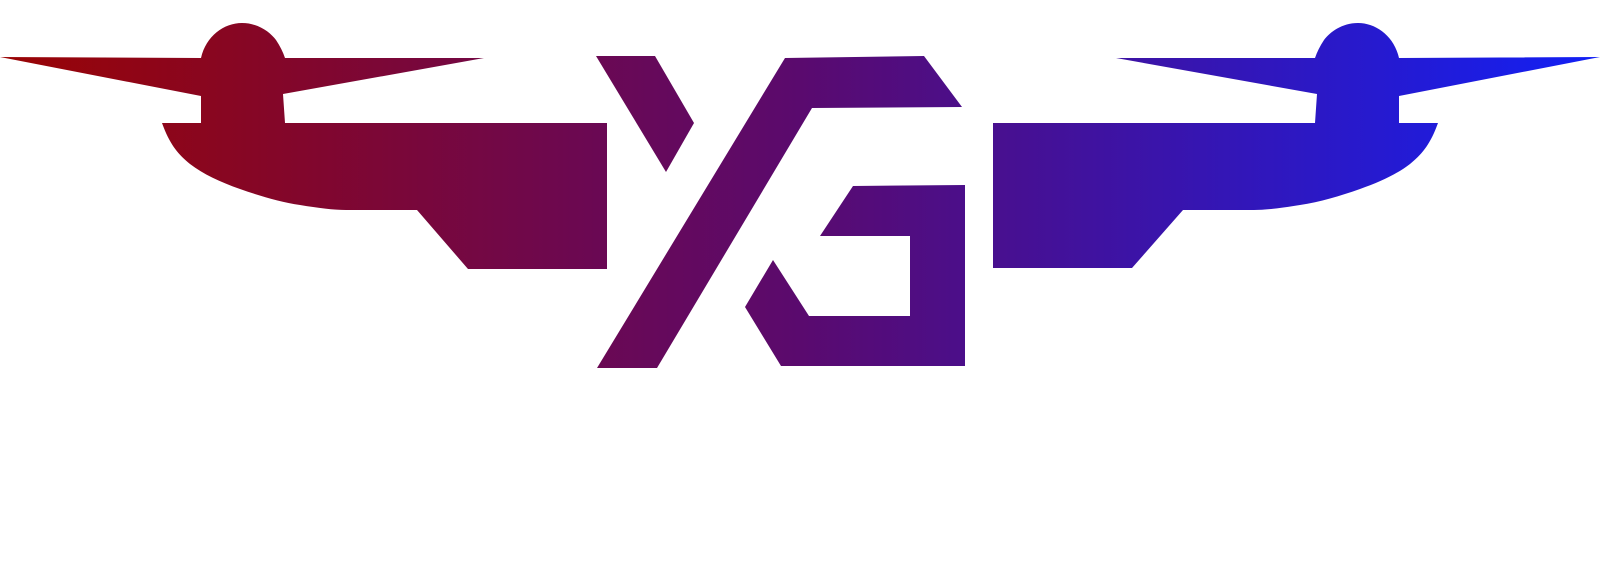 This screenshot has width=1600, height=573. Describe the element at coordinates (855, 275) in the screenshot. I see `letter-g-icon` at that location.